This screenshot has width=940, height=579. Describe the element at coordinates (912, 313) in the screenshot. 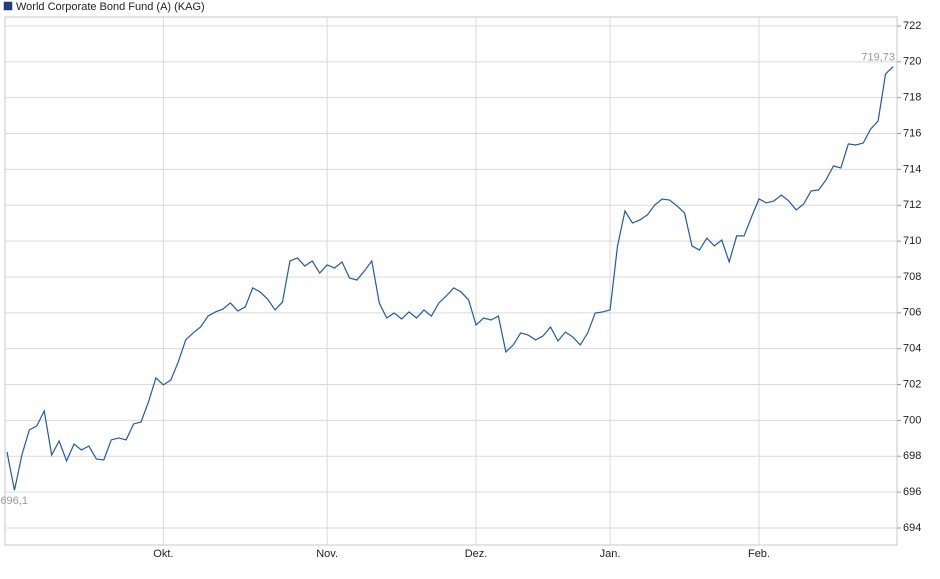

I see `y-tick-label: 706` at that location.